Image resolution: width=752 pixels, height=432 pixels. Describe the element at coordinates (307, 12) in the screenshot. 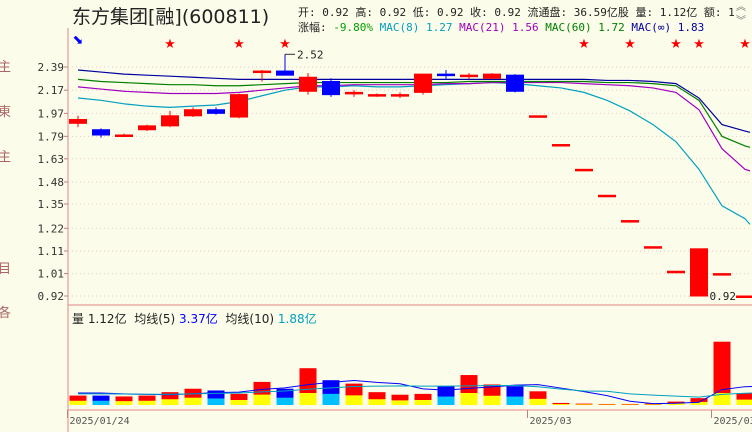

I see `open-label: 开:` at that location.